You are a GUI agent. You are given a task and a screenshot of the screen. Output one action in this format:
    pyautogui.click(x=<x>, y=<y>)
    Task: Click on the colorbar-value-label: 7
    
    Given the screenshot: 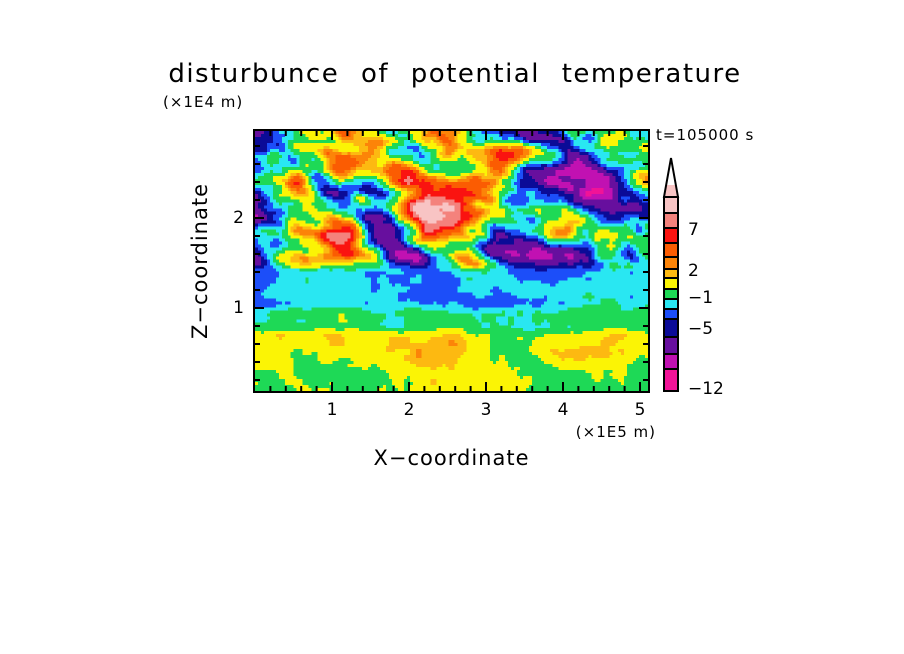 What is the action you would take?
    pyautogui.click(x=693, y=230)
    